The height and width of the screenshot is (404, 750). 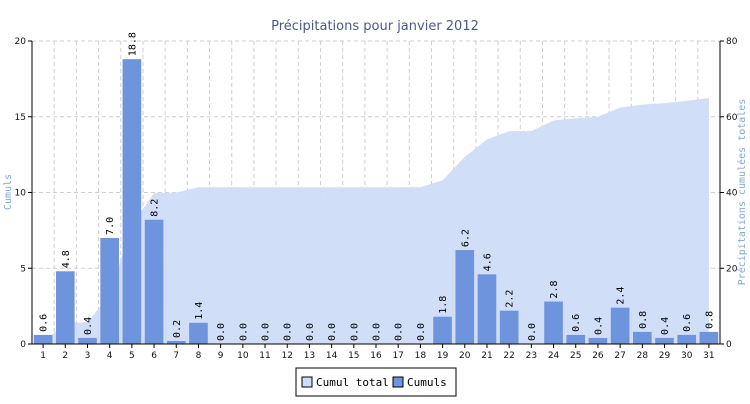 What do you see at coordinates (65, 356) in the screenshot?
I see `x-tick-label: 2` at bounding box center [65, 356].